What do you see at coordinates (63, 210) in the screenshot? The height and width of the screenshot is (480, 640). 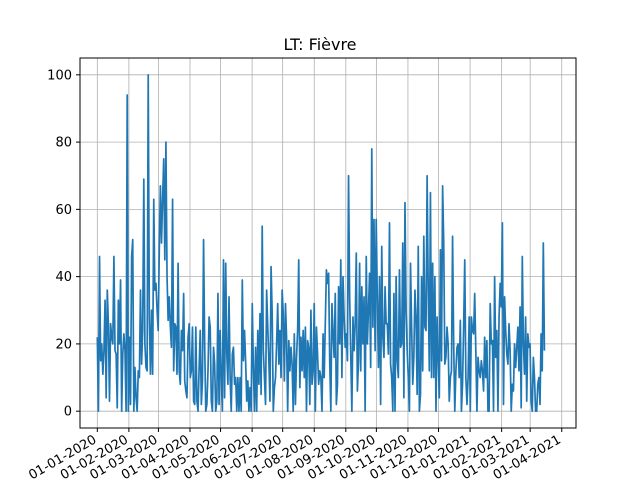 I see `y-tick-label: 60` at bounding box center [63, 210].